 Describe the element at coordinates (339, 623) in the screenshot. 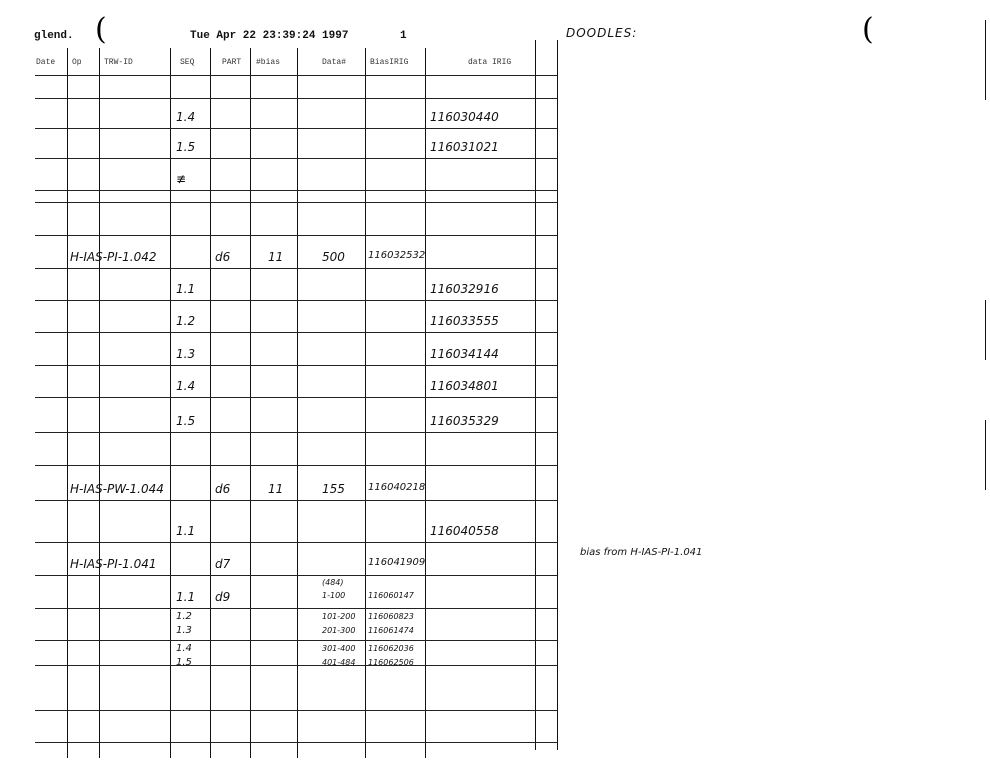

I see `cell-data-num: 101-200 201-300` at that location.